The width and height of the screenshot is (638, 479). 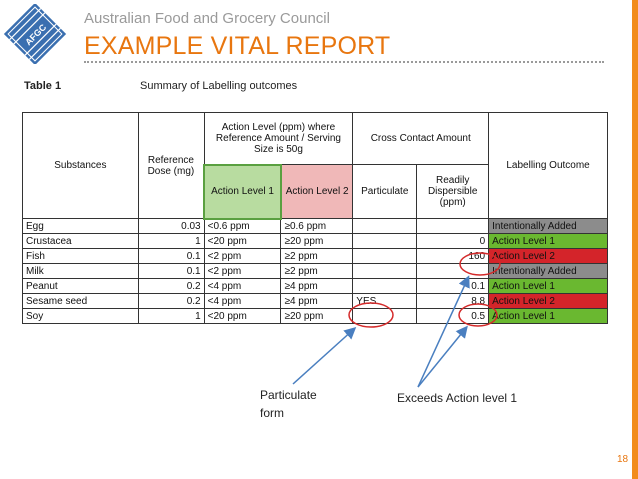 I want to click on table-row: Crustacea 1 <20 ppm ≥20 ppm 0 Action Level 1, so click(x=315, y=241).